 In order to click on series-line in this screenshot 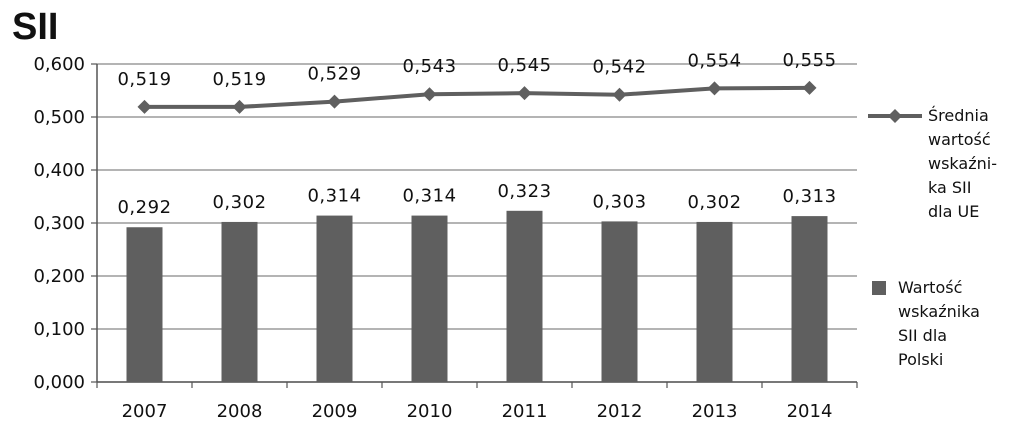, I will do `click(477, 97)`.